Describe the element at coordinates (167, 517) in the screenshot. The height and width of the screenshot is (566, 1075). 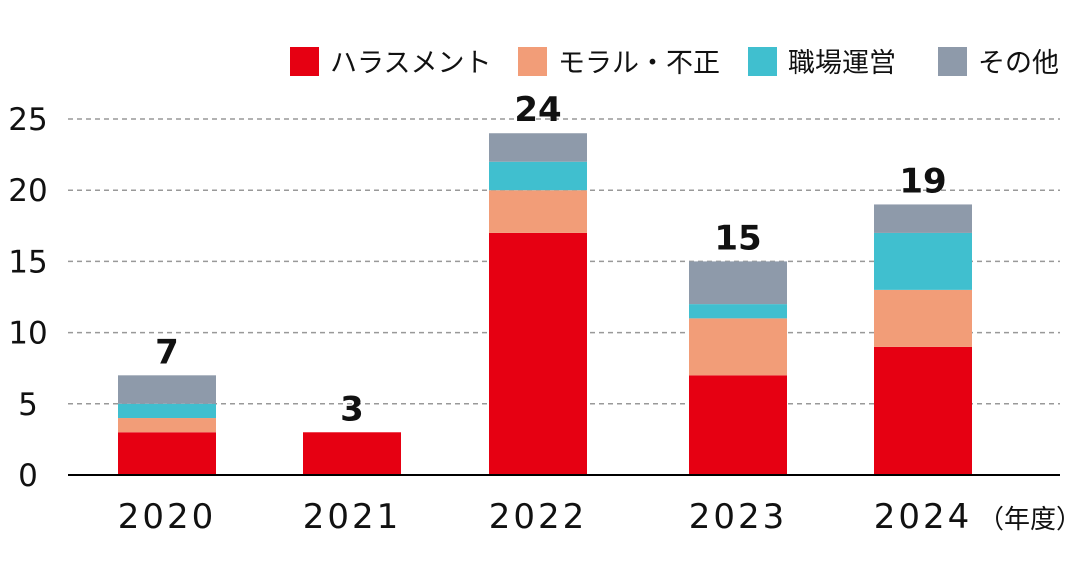
I see `x-tick-label: 2020` at that location.